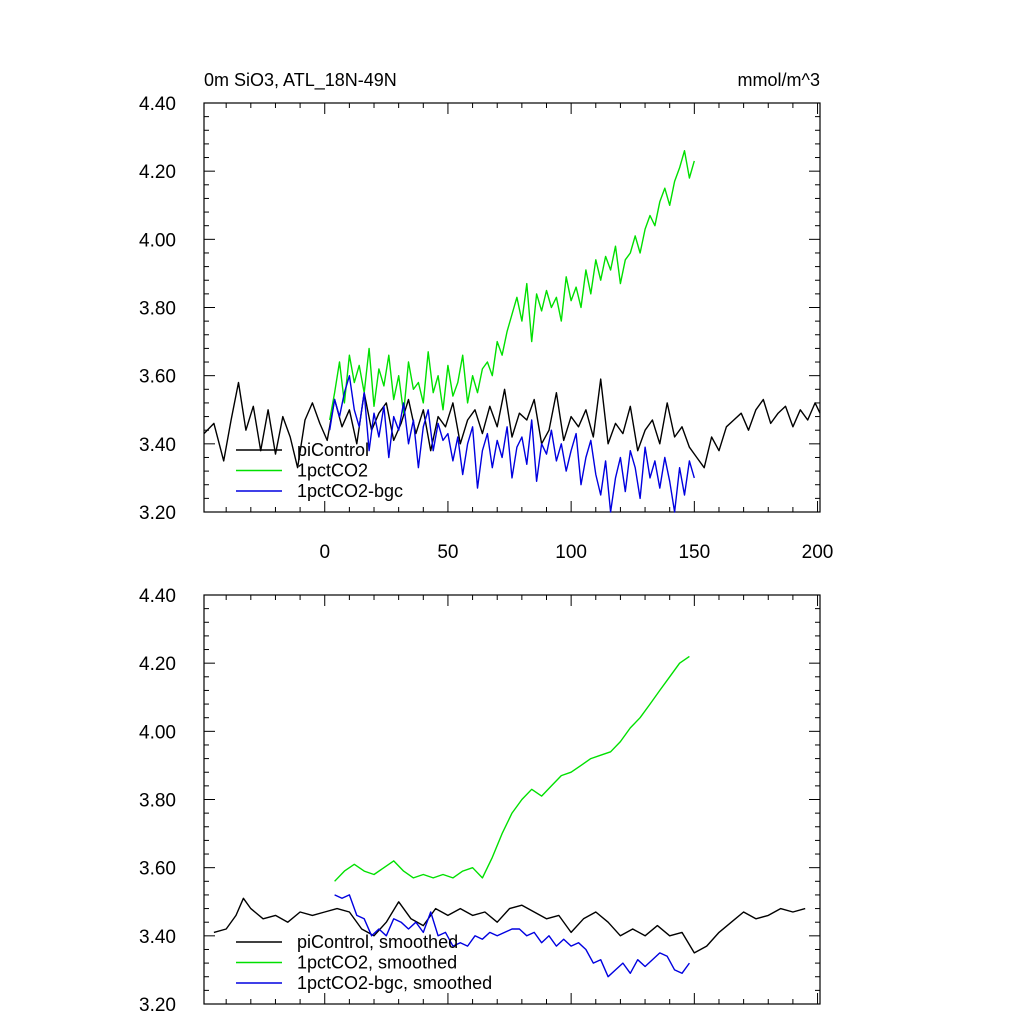  What do you see at coordinates (350, 491) in the screenshot?
I see `legend-label: 1pctCO2-bgc` at bounding box center [350, 491].